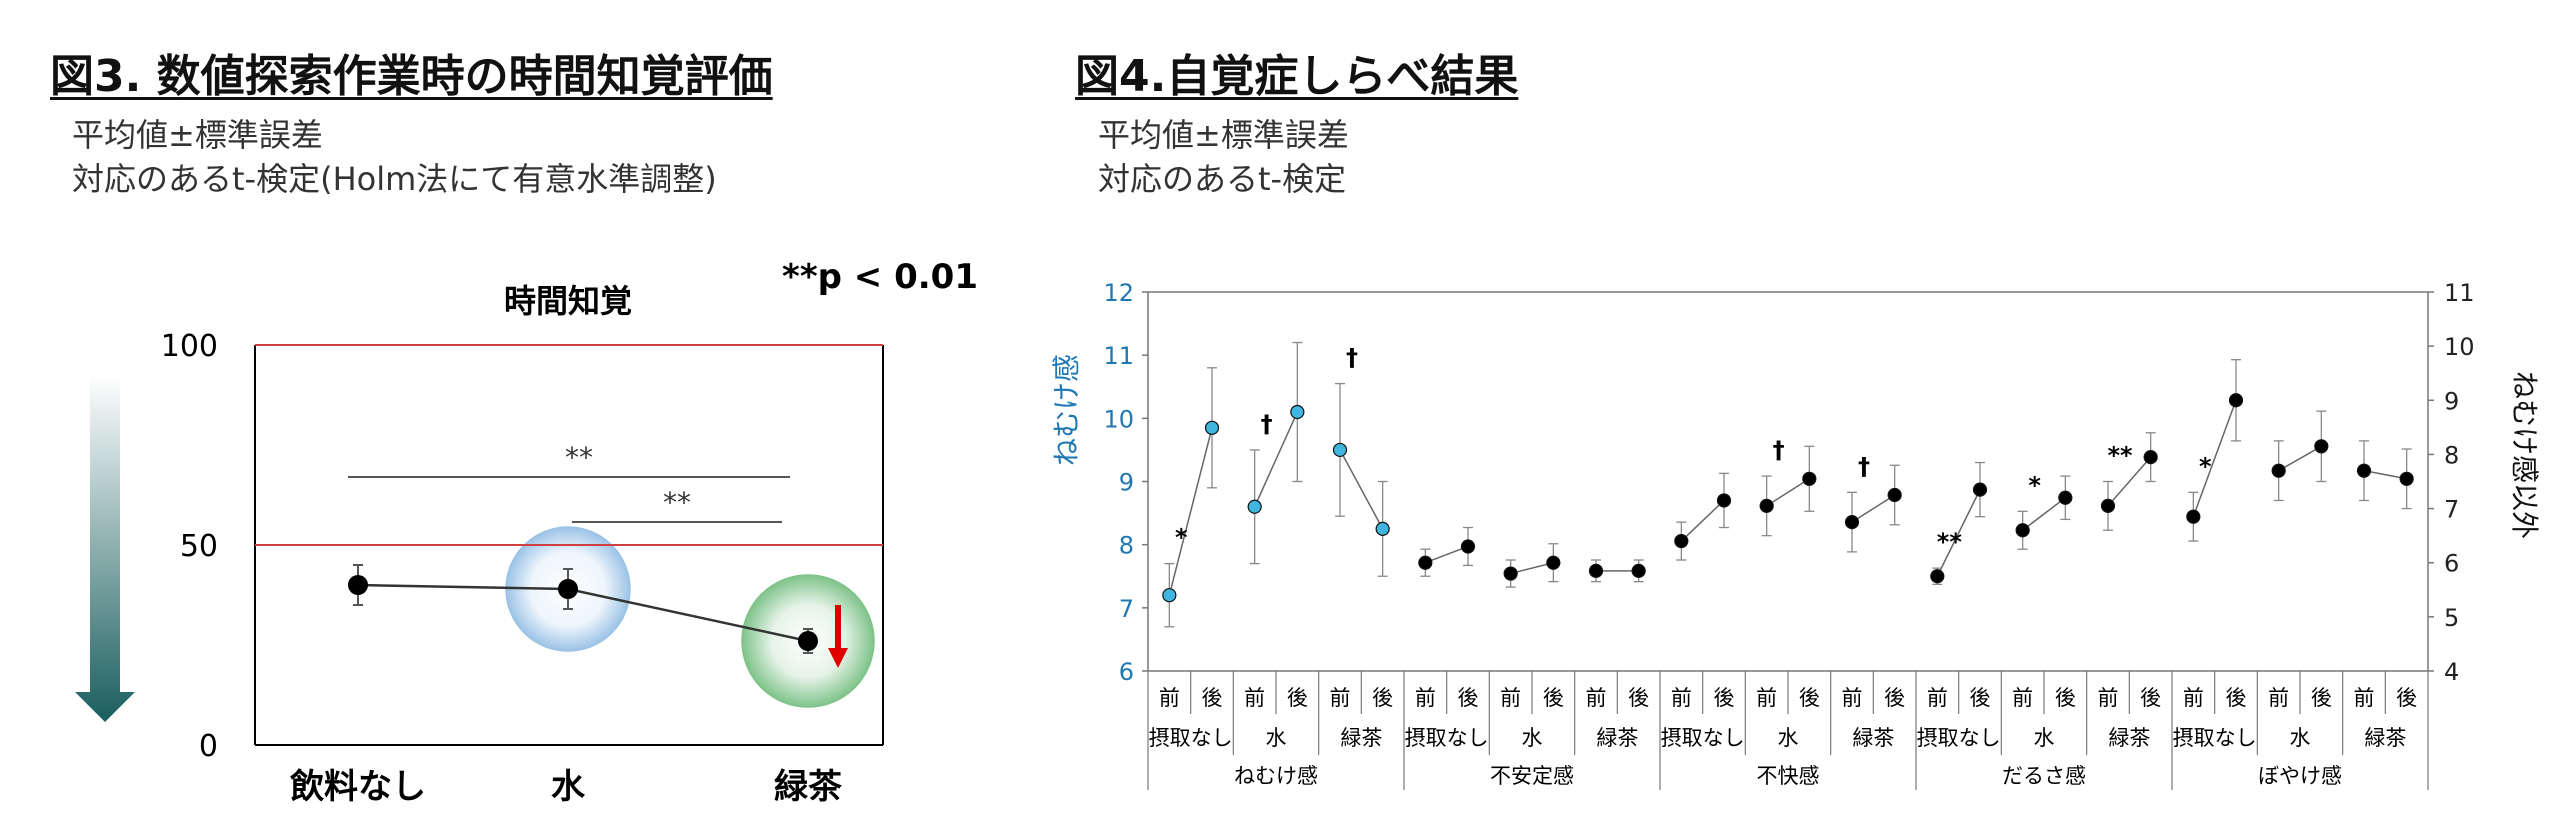 The image size is (2560, 837). What do you see at coordinates (1118, 419) in the screenshot?
I see `fig4-left-tick-label: 10` at bounding box center [1118, 419].